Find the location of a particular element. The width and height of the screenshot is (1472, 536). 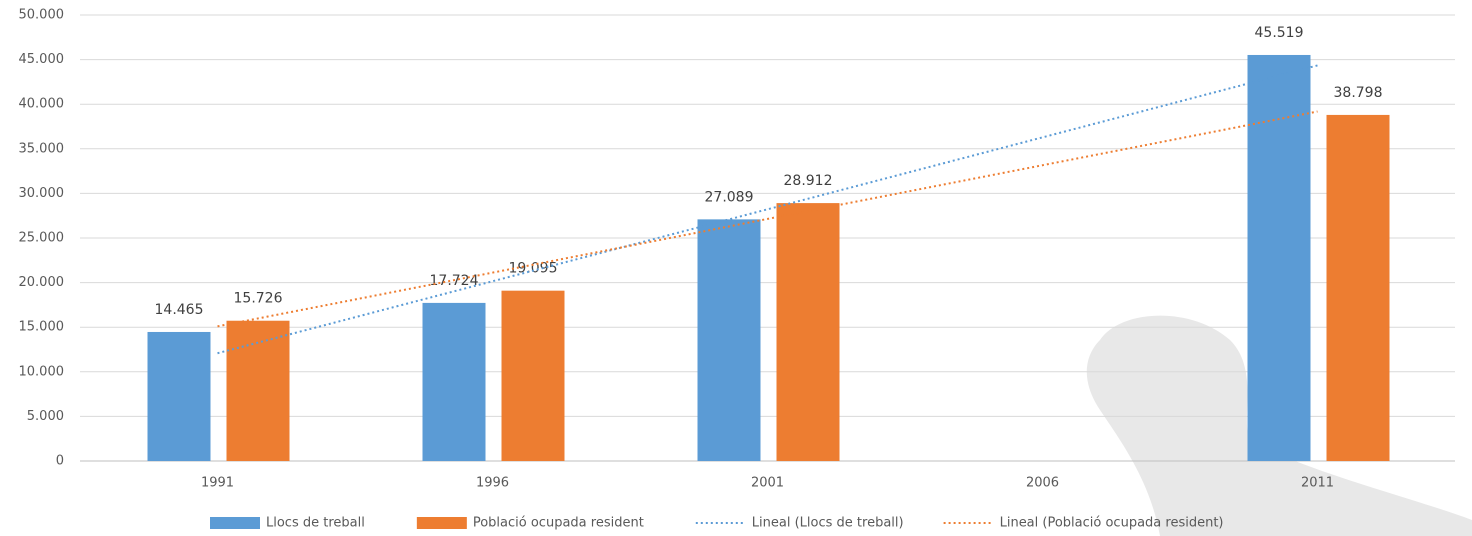

y-tick-label: 0 is located at coordinates (60, 461).